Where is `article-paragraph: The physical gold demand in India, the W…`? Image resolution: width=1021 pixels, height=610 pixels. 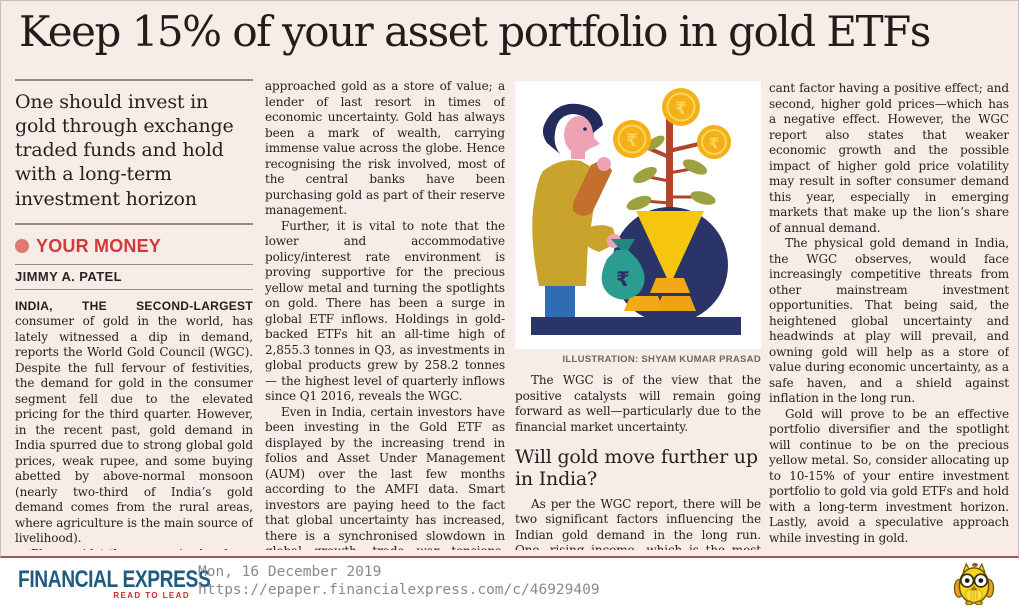 article-paragraph: The physical gold demand in India, the W… is located at coordinates (889, 320).